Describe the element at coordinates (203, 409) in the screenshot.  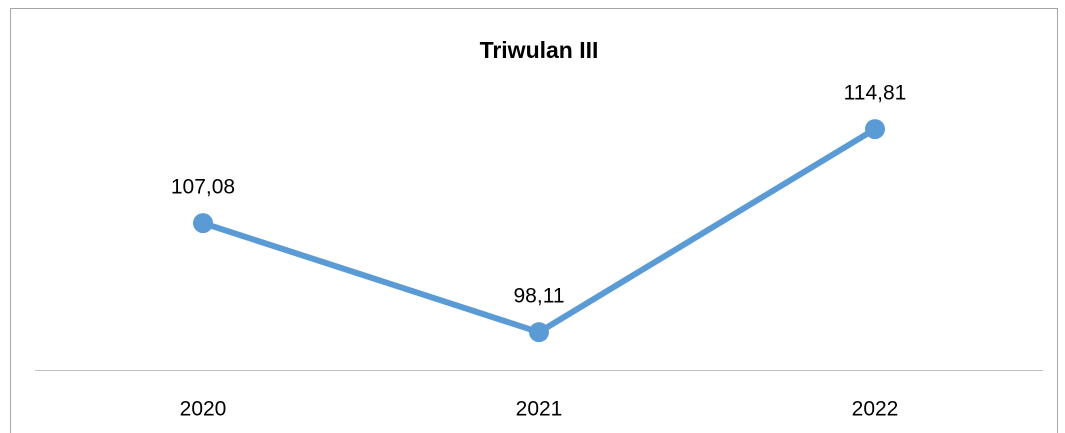
I see `x-tick-label: 2020` at that location.